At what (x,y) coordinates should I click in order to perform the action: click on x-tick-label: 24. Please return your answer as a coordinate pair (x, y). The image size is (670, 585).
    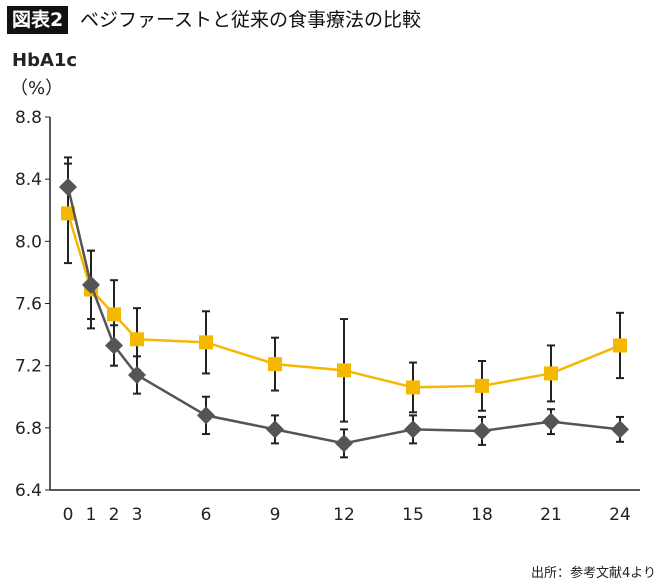
    Looking at the image, I should click on (620, 515).